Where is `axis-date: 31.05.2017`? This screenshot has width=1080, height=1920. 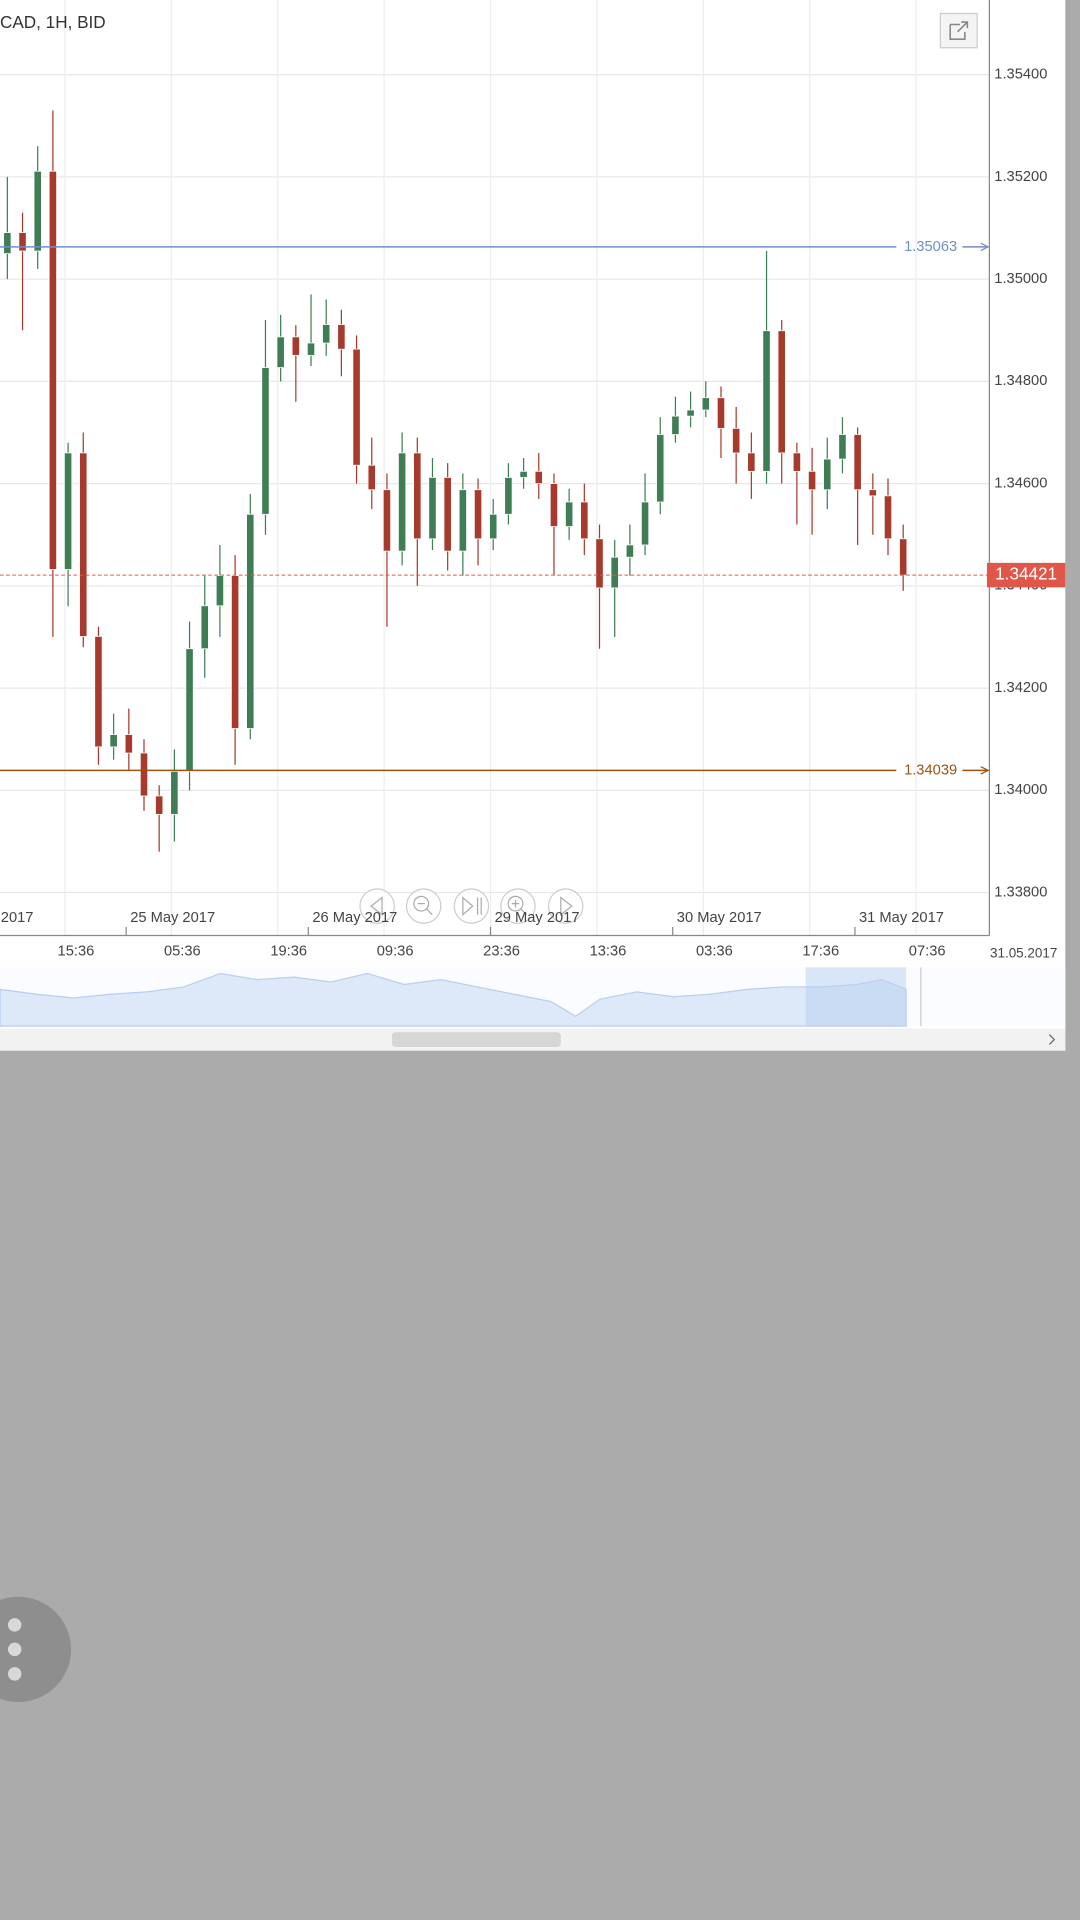
axis-date: 31.05.2017 is located at coordinates (1023, 952).